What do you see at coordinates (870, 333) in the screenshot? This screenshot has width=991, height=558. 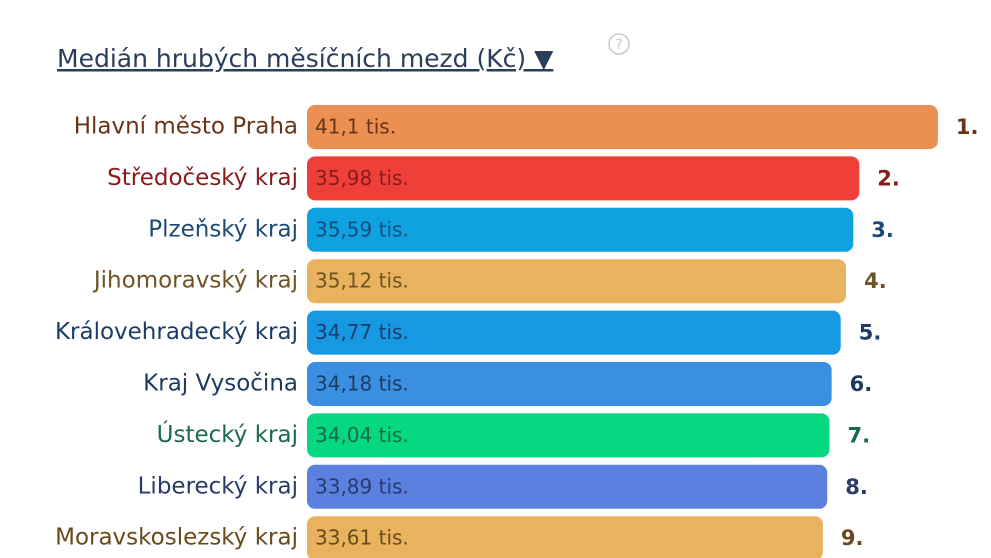 I see `rank-label: 5.` at bounding box center [870, 333].